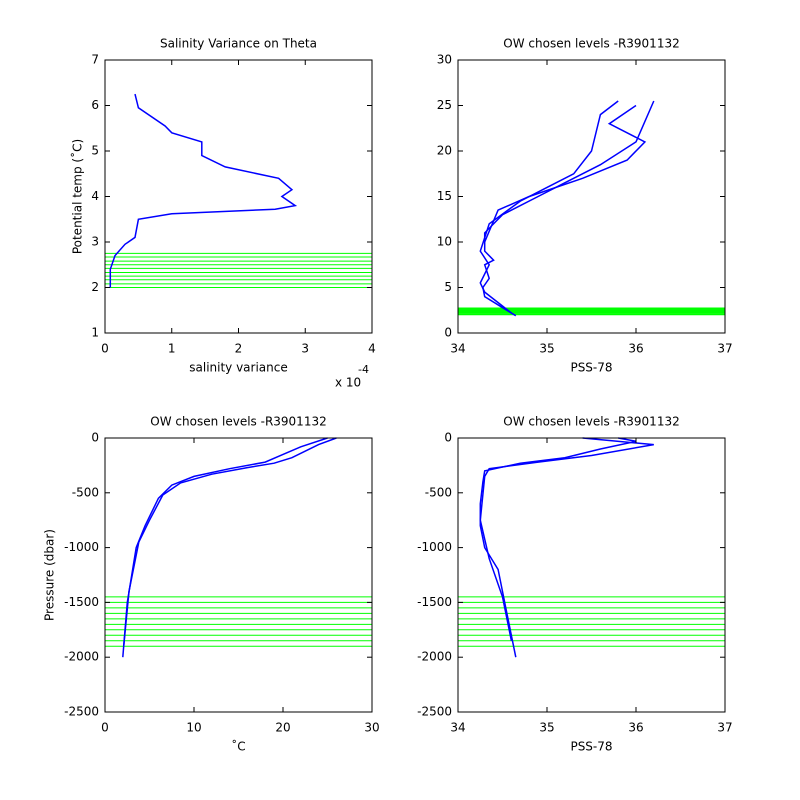  Describe the element at coordinates (371, 728) in the screenshot. I see `x-tick-label: 30` at that location.